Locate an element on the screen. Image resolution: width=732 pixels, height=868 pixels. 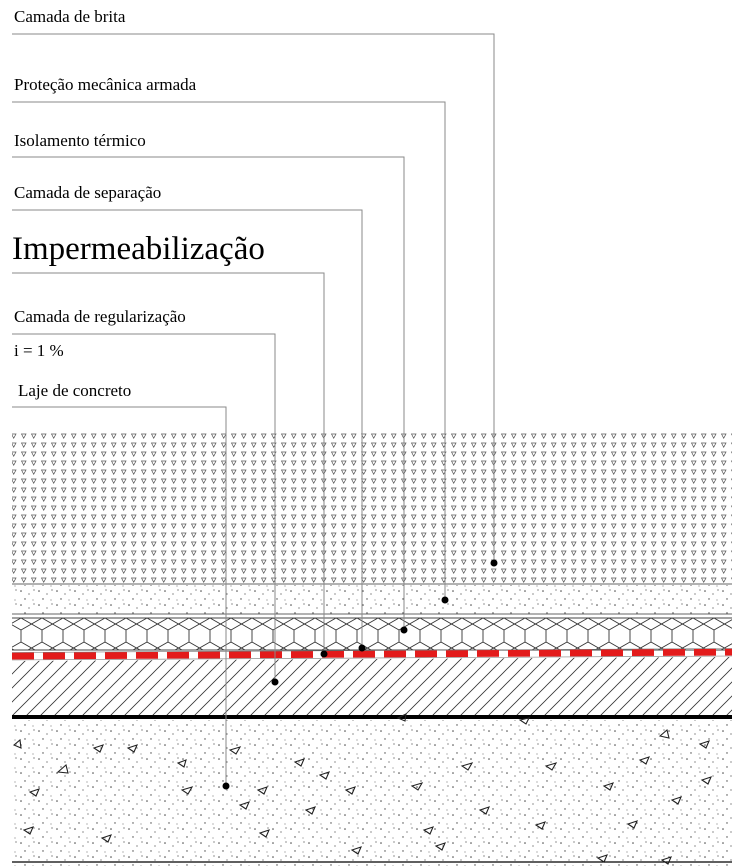
leader-concrete-slab is located at coordinates (121, 598).